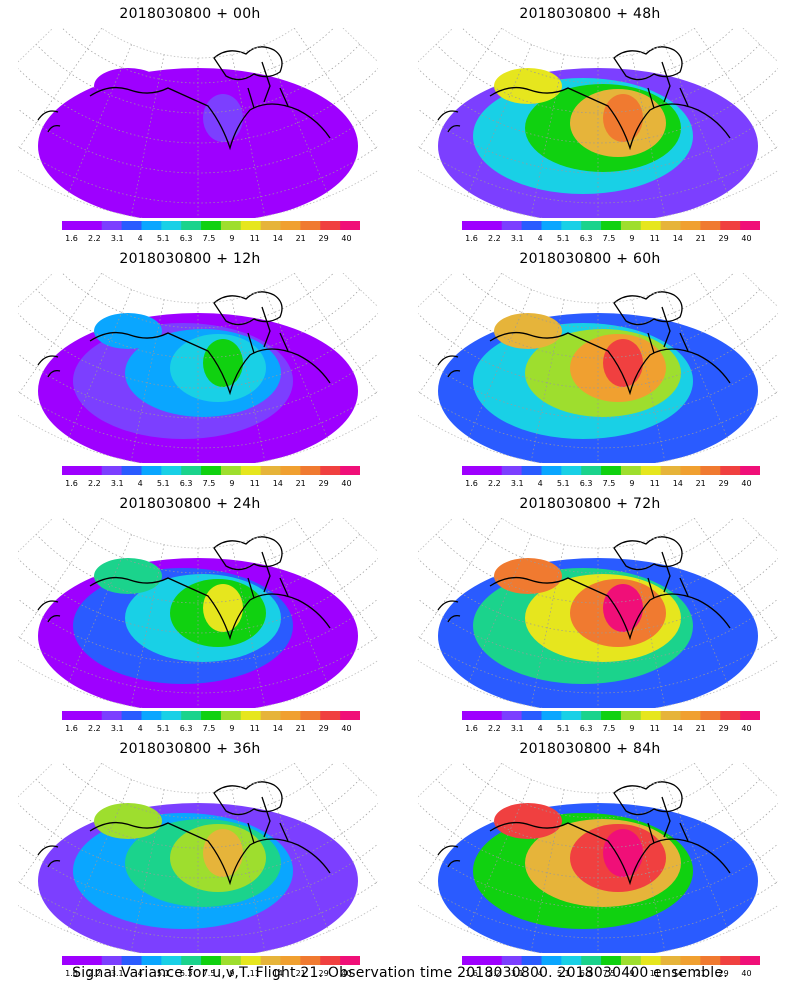 The image size is (800, 1000). Describe the element at coordinates (190, 259) in the screenshot. I see `panel-title: 2018030800 + 12h` at that location.